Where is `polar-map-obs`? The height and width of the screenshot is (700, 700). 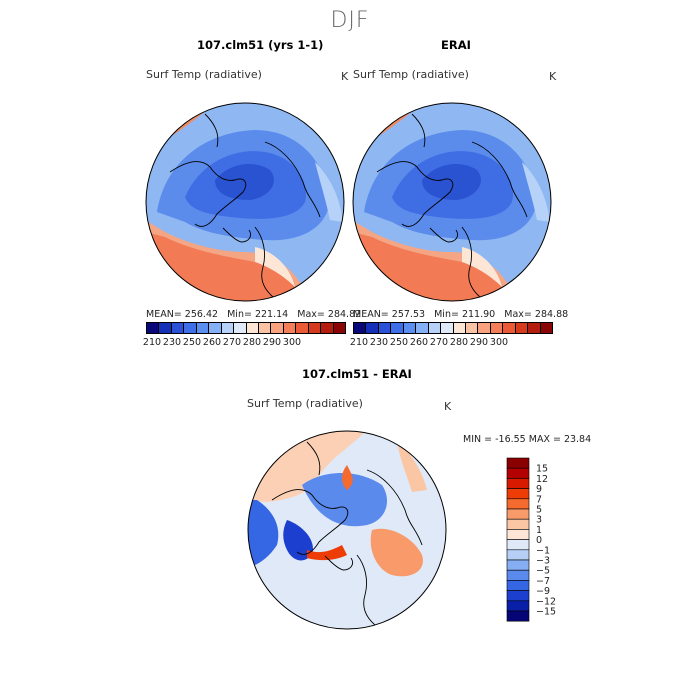 polar-map-obs is located at coordinates (452, 202).